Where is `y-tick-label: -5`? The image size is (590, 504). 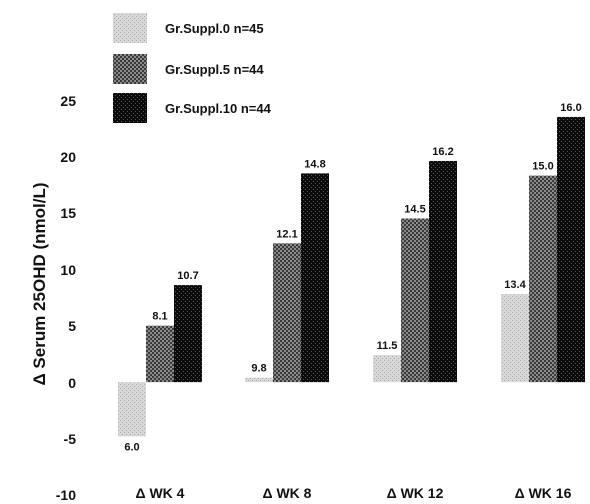 y-tick-label: -5 is located at coordinates (70, 439).